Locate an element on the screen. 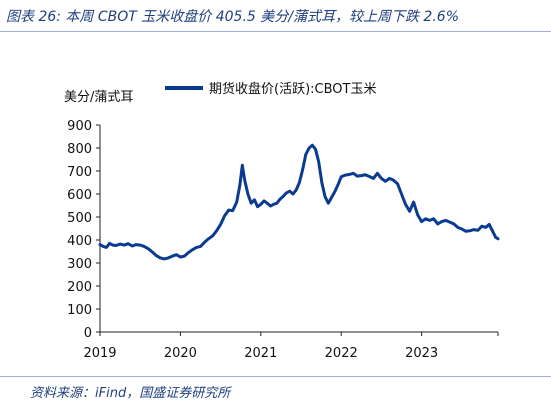 This screenshot has height=416, width=551. x-tick-label: 2019 is located at coordinates (99, 353).